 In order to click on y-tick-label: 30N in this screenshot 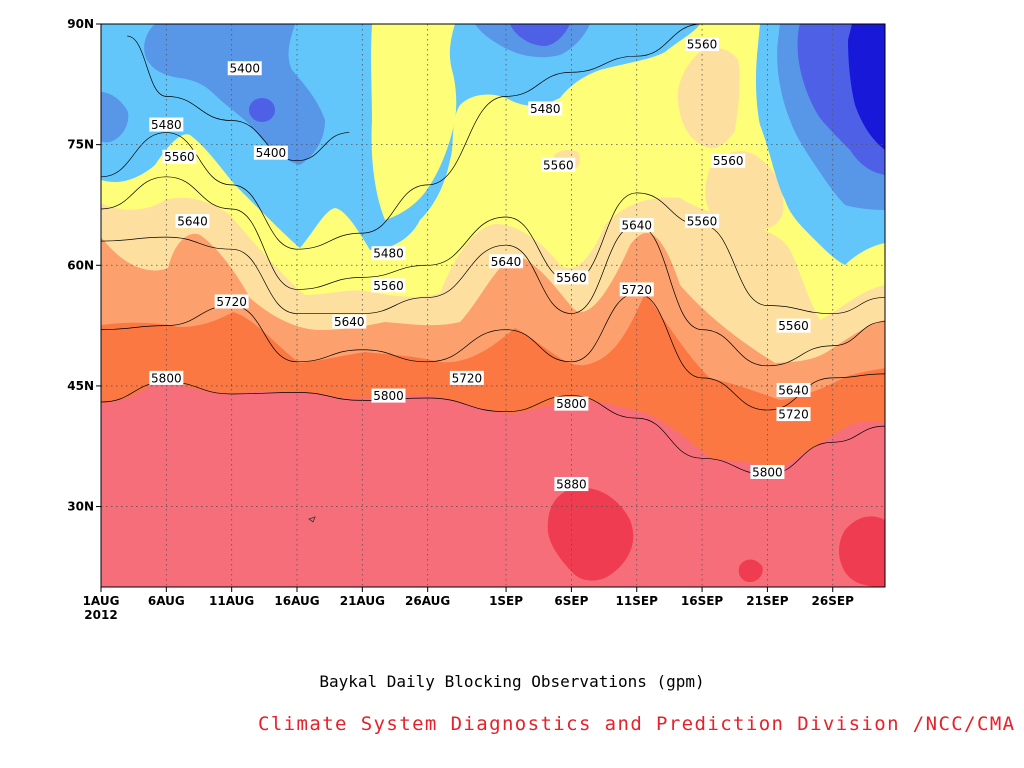, I will do `click(80, 507)`.